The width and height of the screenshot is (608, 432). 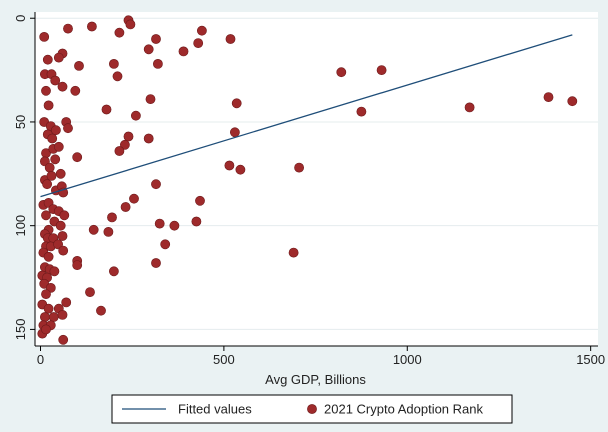 I want to click on legend-label-fitted: Fitted values, so click(x=215, y=409).